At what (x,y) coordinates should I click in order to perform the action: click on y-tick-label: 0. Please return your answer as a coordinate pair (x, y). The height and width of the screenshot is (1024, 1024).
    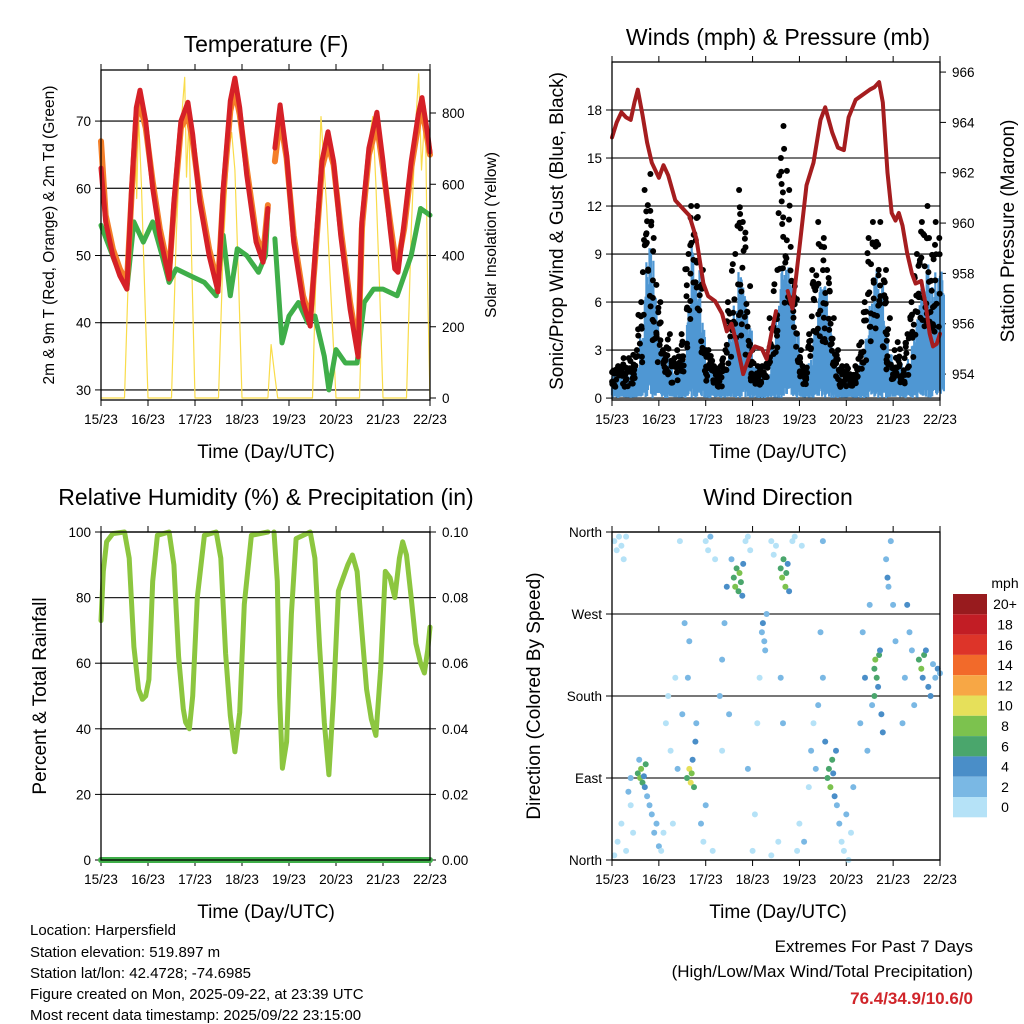
    Looking at the image, I should click on (598, 398).